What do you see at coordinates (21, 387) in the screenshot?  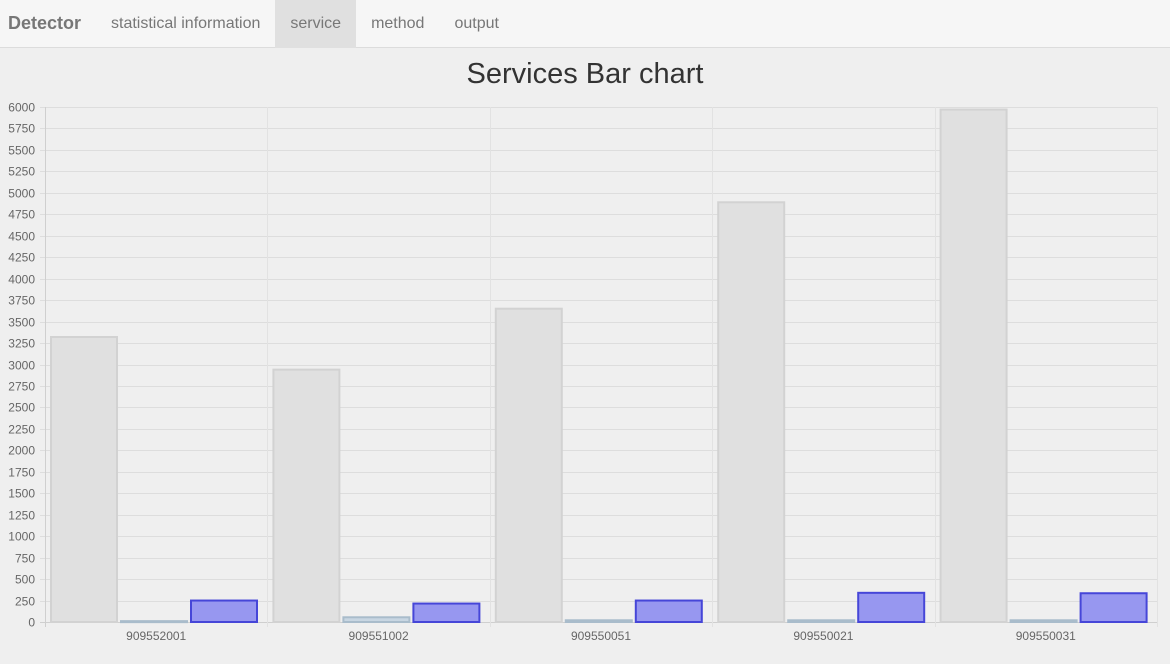 I see `y-tick-label: 2750` at bounding box center [21, 387].